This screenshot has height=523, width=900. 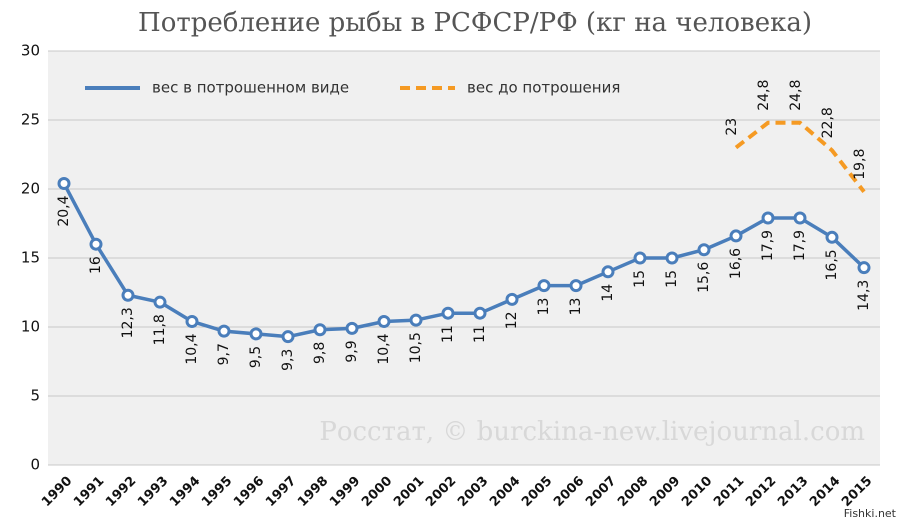 I want to click on x-tick-label: 2000, so click(x=377, y=492).